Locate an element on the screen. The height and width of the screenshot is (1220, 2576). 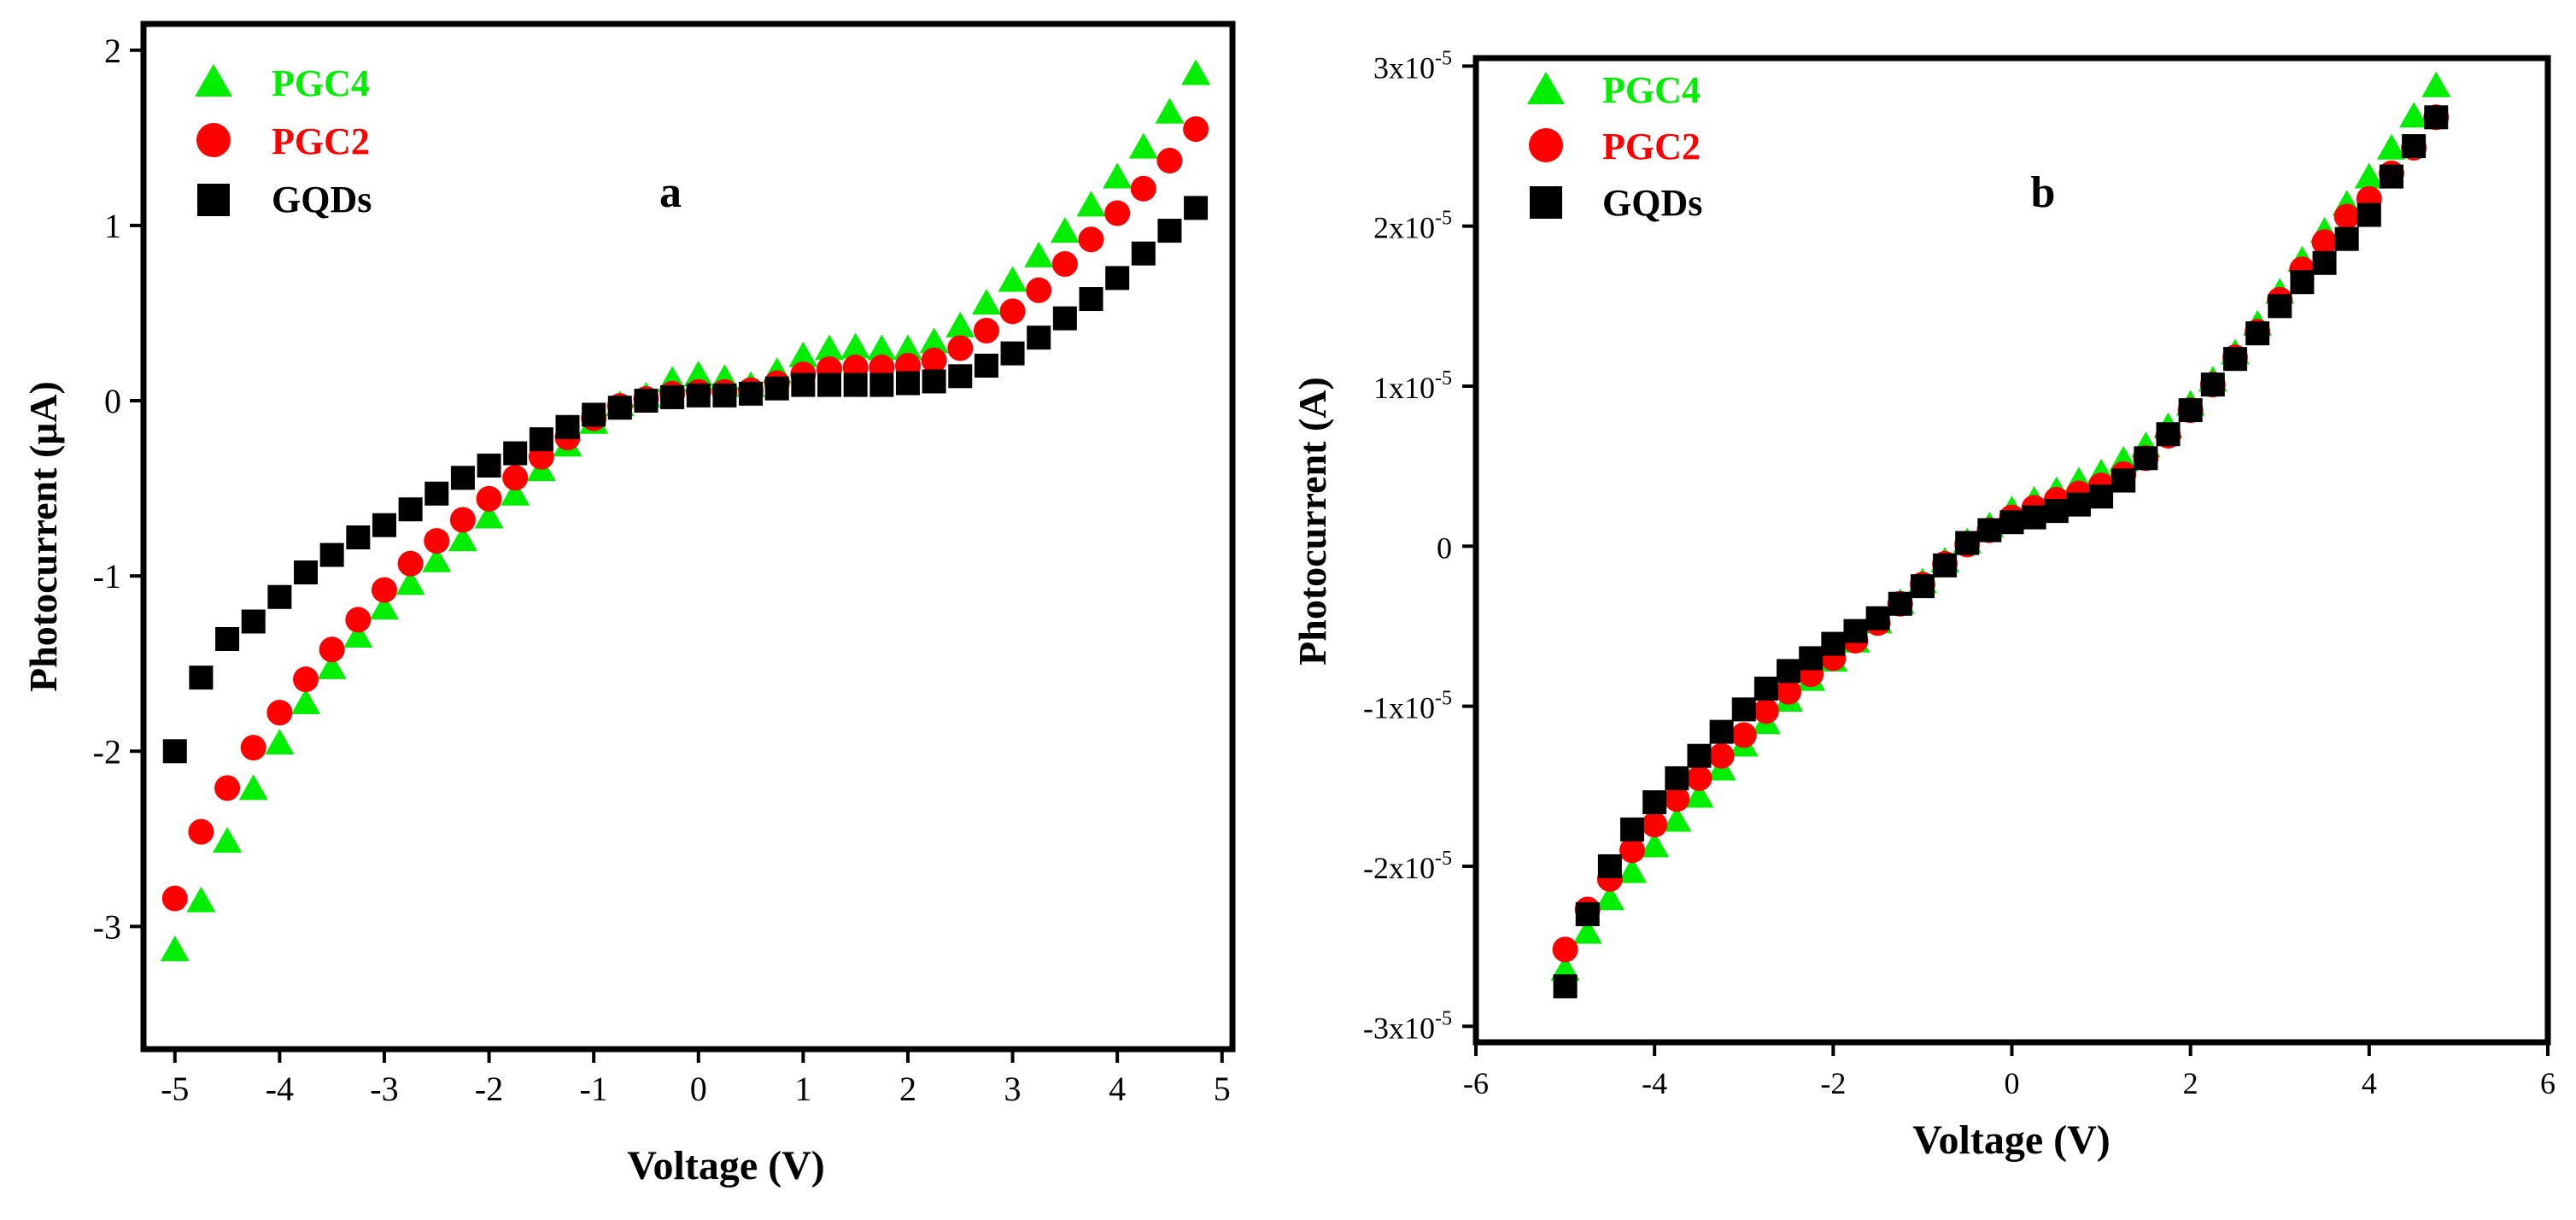
panel-b-y-tick-label: 3x10⁻⁵ is located at coordinates (1412, 66).